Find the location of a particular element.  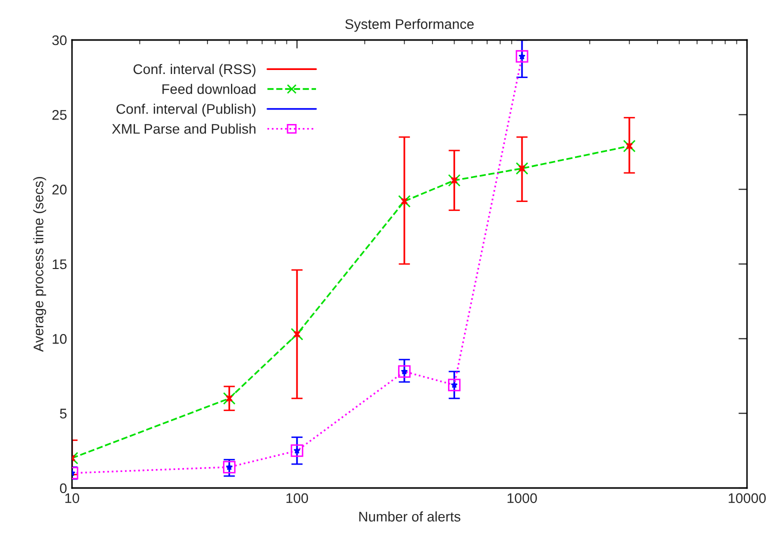

y-tick-label: 10 is located at coordinates (59, 339).